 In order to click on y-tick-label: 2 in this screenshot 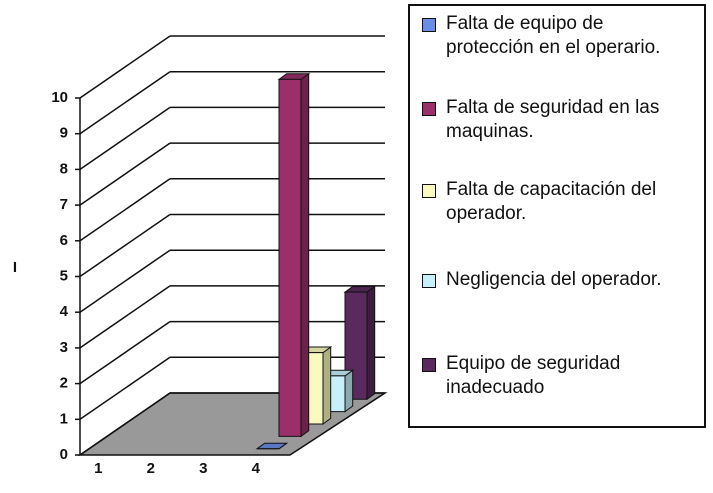, I will do `click(64, 383)`.